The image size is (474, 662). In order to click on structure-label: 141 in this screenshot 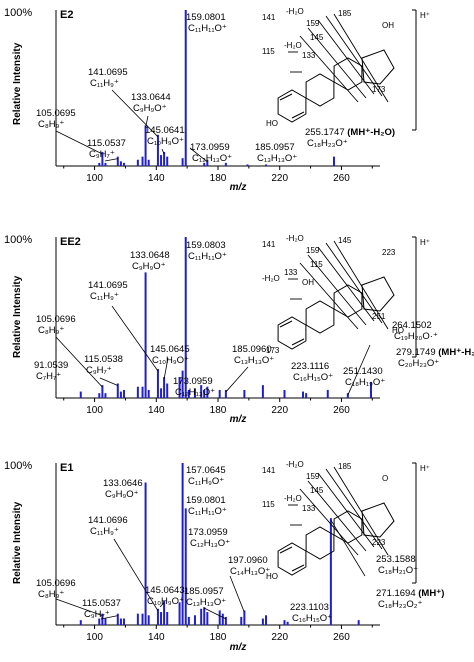, I will do `click(269, 17)`.